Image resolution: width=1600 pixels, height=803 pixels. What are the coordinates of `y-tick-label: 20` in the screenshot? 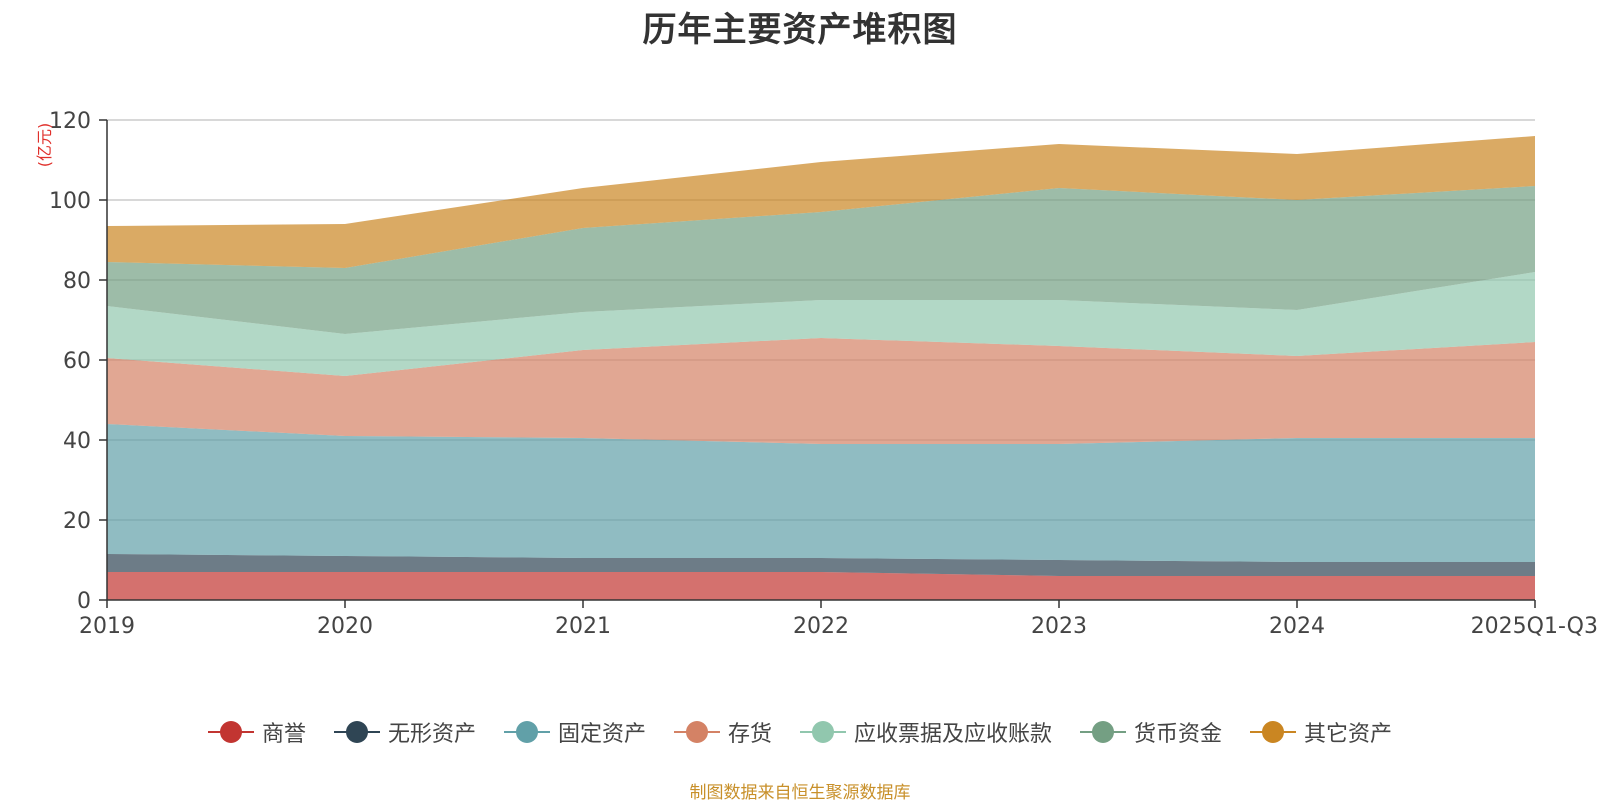 It's located at (77, 521).